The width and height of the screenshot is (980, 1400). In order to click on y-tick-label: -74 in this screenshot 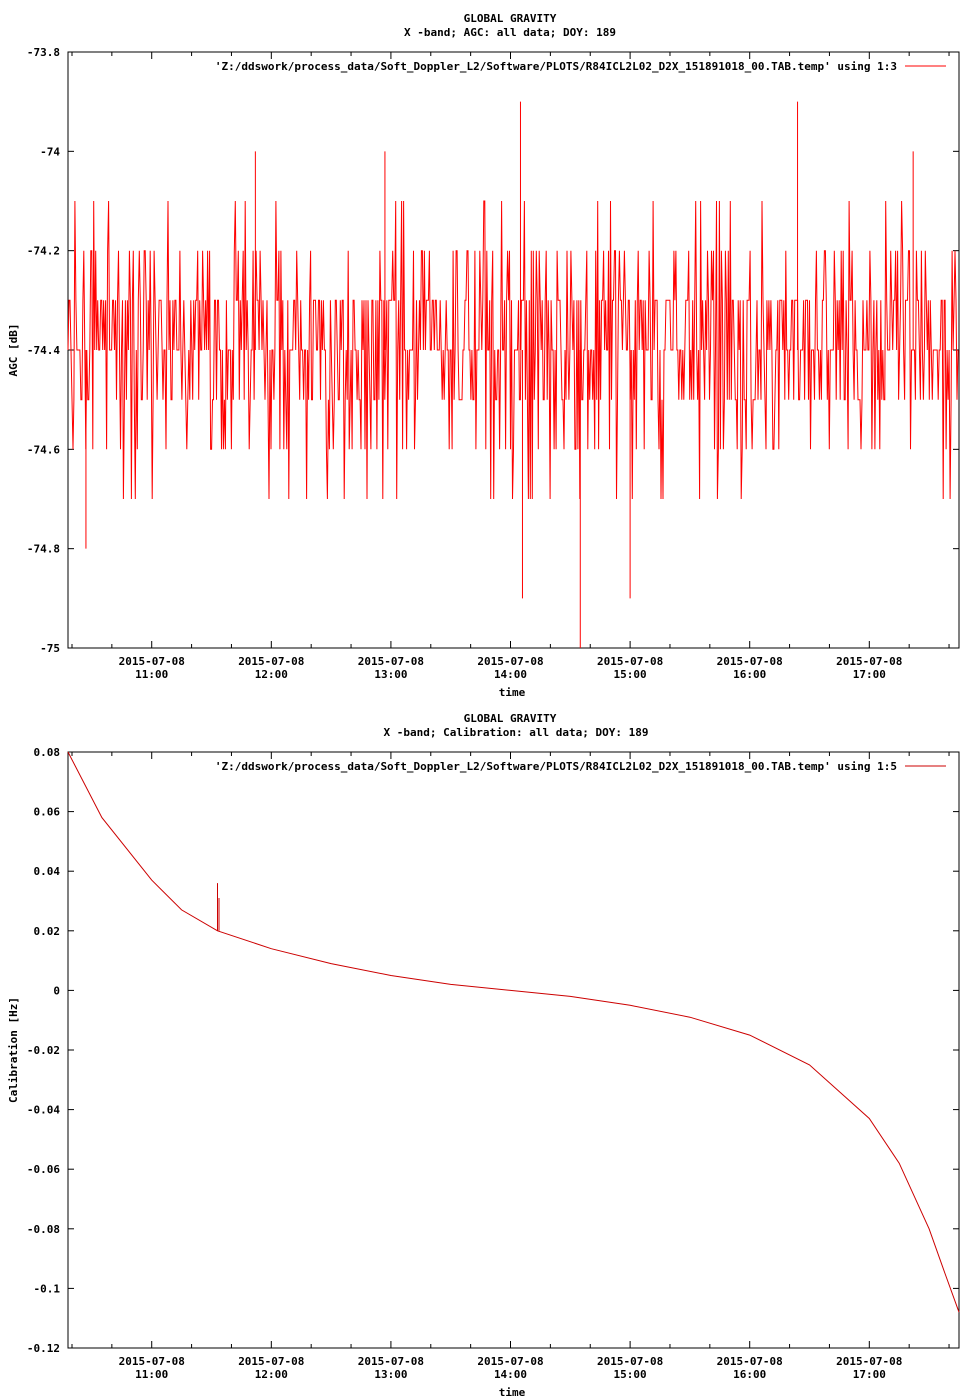, I will do `click(50, 151)`.